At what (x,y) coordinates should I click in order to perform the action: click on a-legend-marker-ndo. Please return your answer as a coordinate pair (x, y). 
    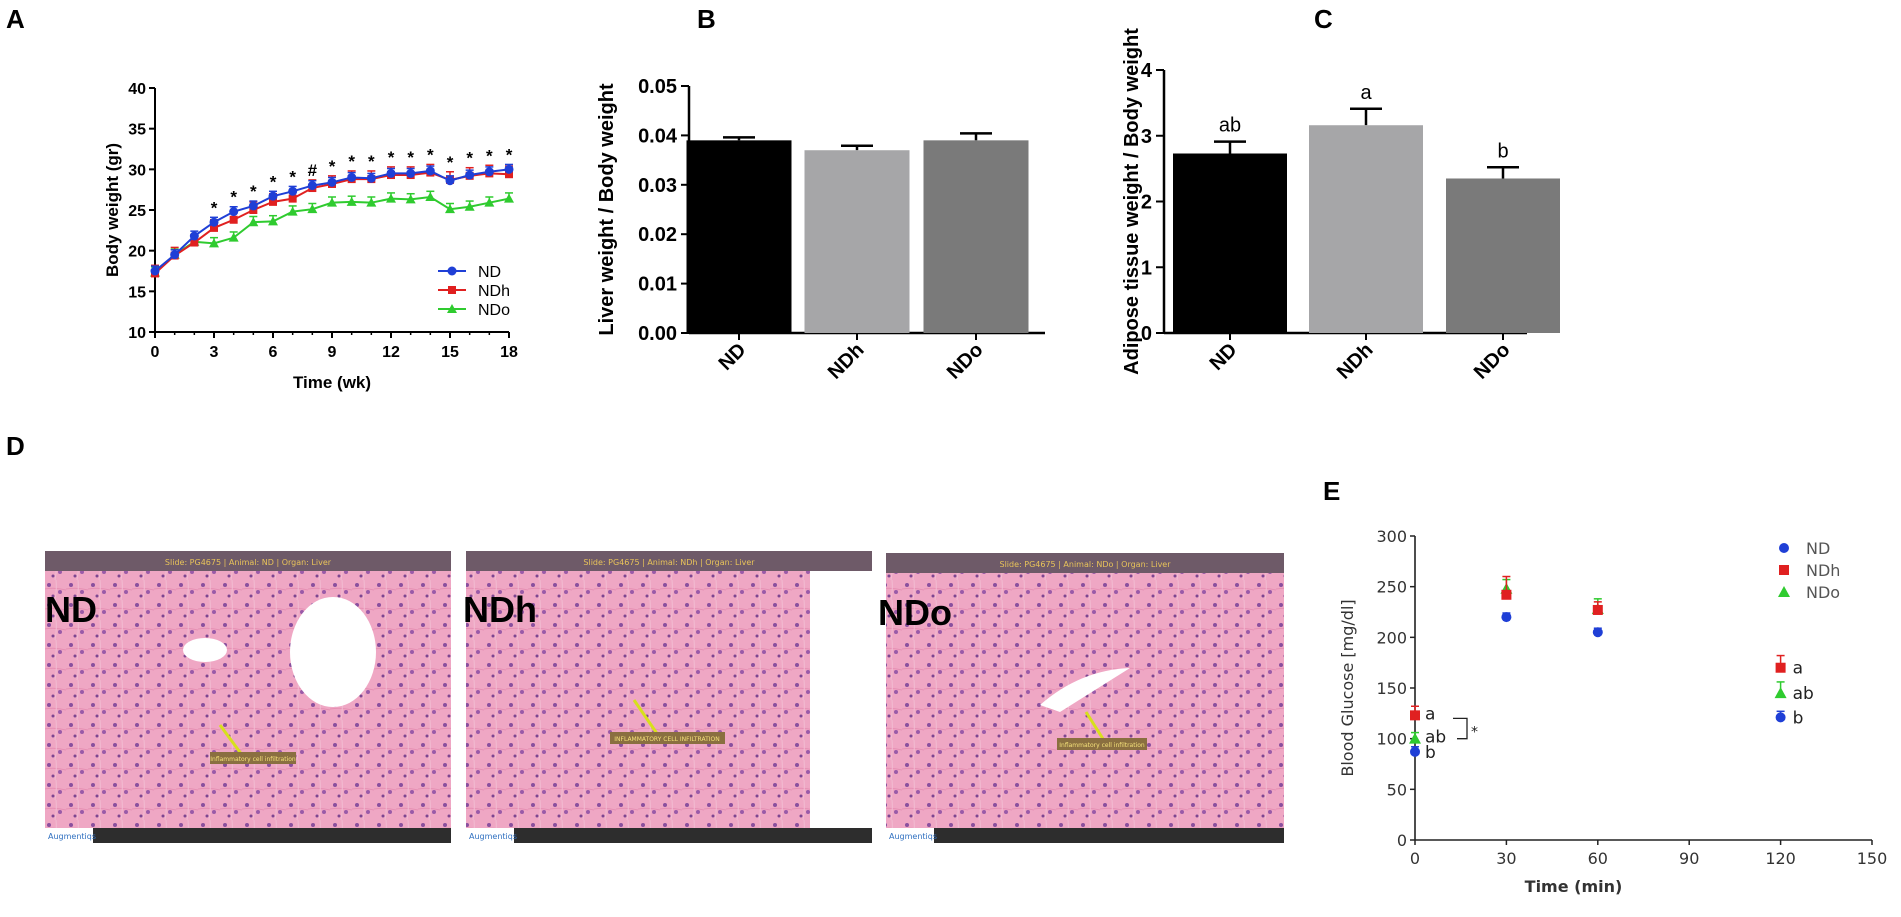
    Looking at the image, I should click on (452, 308).